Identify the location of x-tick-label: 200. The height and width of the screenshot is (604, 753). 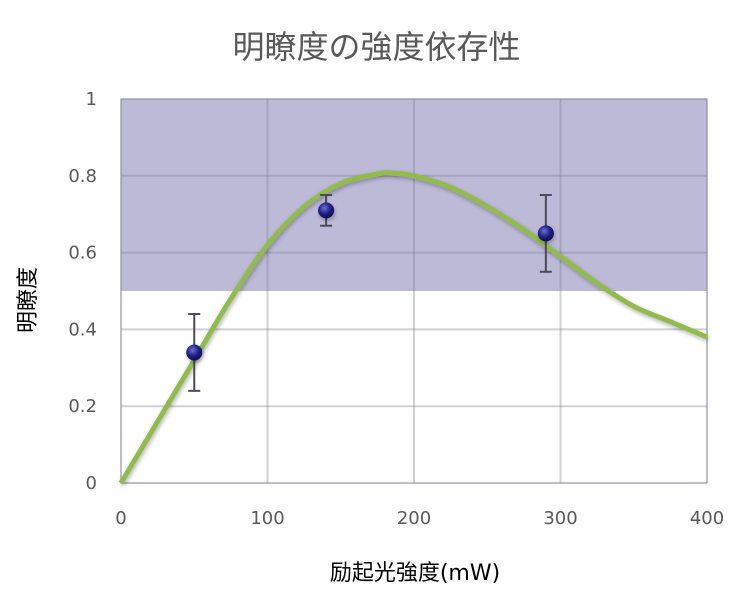
(414, 518).